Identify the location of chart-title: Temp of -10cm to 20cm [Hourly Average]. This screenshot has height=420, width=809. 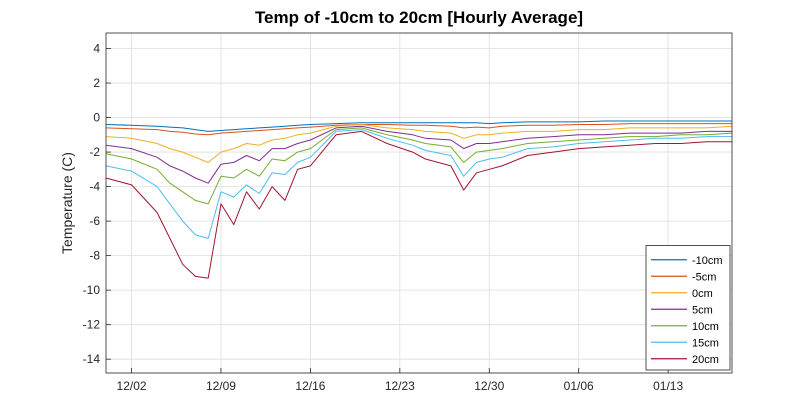
(419, 17).